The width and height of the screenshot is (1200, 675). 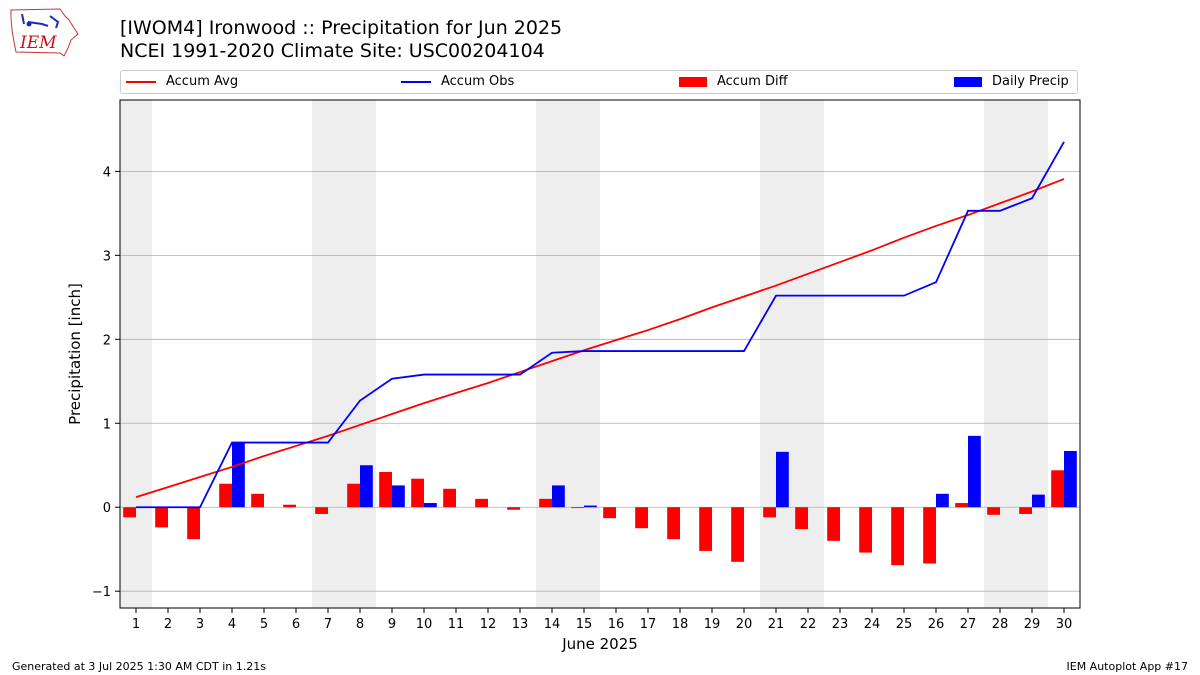 I want to click on x-tick-label: 16, so click(x=616, y=624).